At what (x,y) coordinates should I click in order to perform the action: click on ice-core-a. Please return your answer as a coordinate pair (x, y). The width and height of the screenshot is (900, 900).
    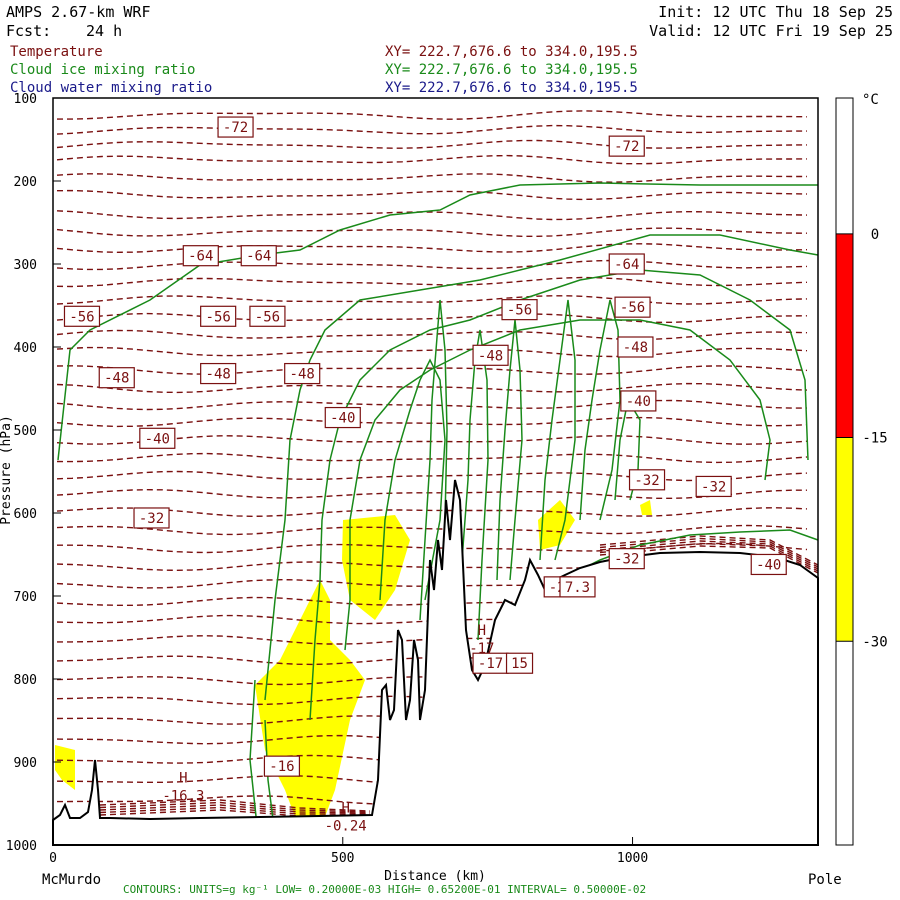
    Looking at the image, I should click on (433, 460).